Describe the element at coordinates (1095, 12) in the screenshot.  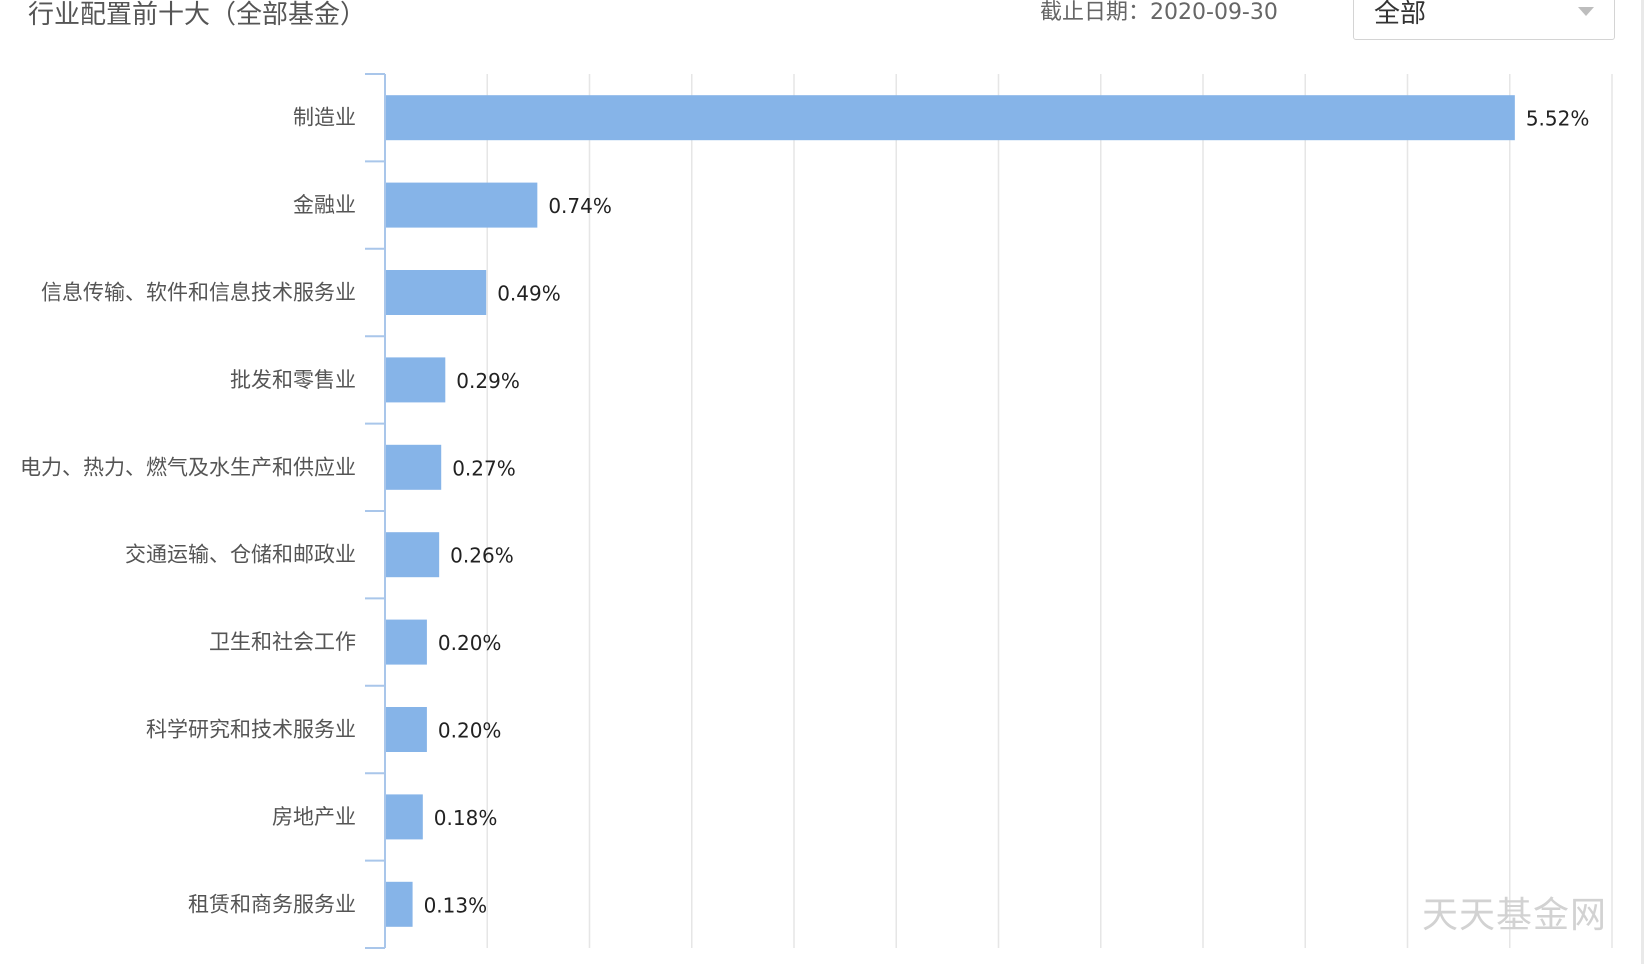
I see `date-label: 截止日期：` at that location.